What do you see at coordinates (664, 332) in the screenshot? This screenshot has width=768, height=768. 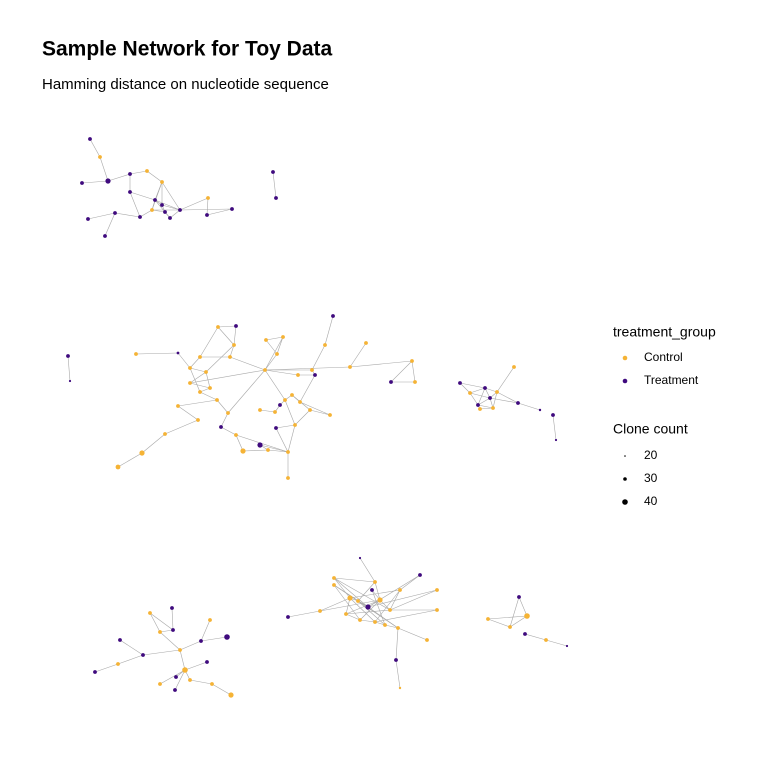 I see `legend-title: treatment_group` at bounding box center [664, 332].